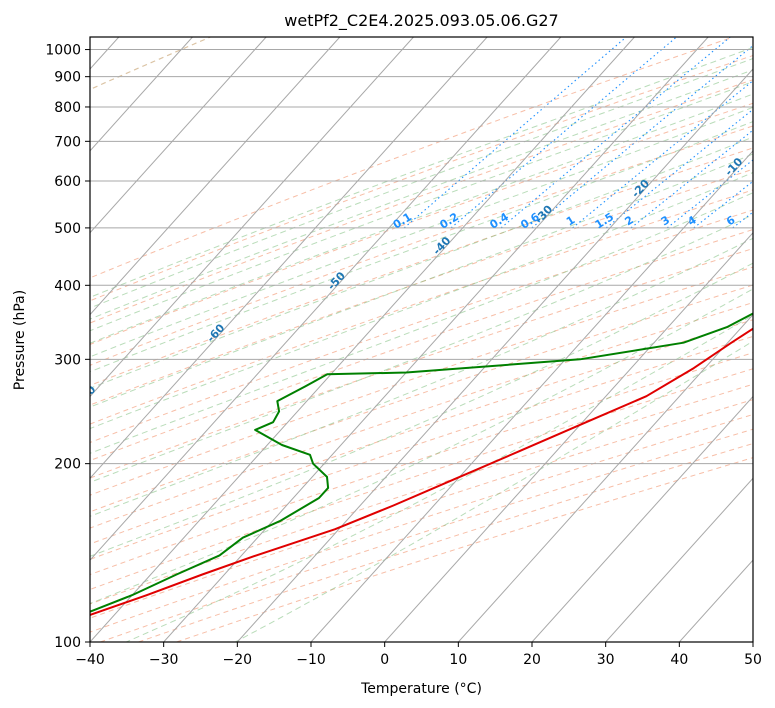 The height and width of the screenshot is (708, 775). What do you see at coordinates (421, 689) in the screenshot?
I see `x-axis-title: Temperature (°C)` at bounding box center [421, 689].